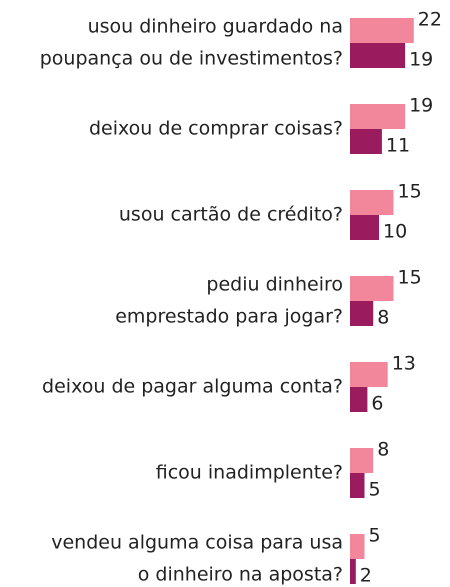 The width and height of the screenshot is (450, 587). I want to click on category-label: usou cartão de crédito?, so click(231, 215).